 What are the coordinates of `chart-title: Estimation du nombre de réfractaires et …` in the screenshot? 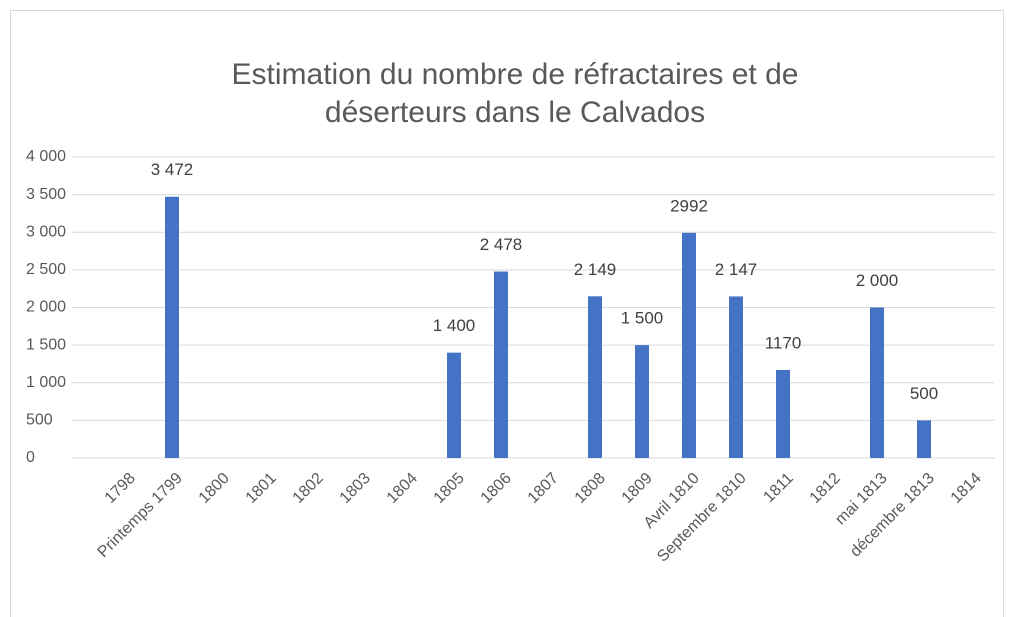 It's located at (515, 74).